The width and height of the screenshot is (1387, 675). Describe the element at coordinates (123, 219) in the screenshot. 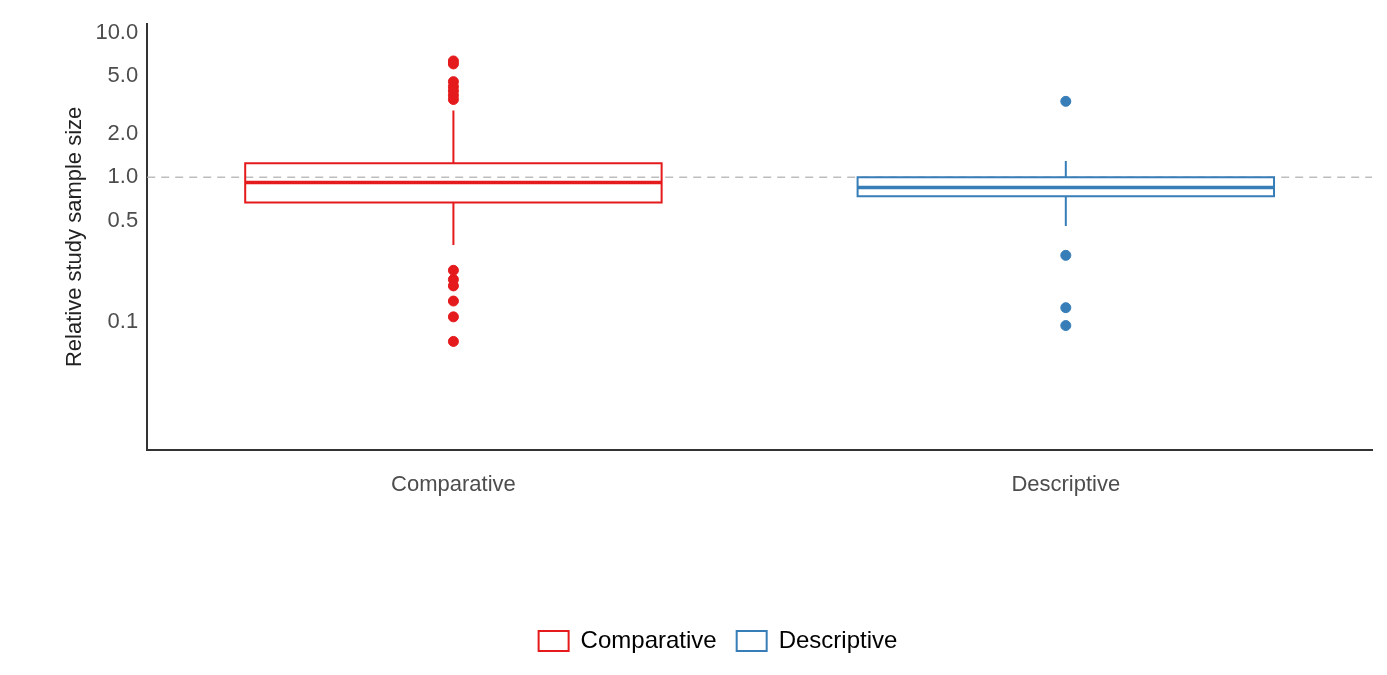

I see `y-tick-label: 0.5` at that location.